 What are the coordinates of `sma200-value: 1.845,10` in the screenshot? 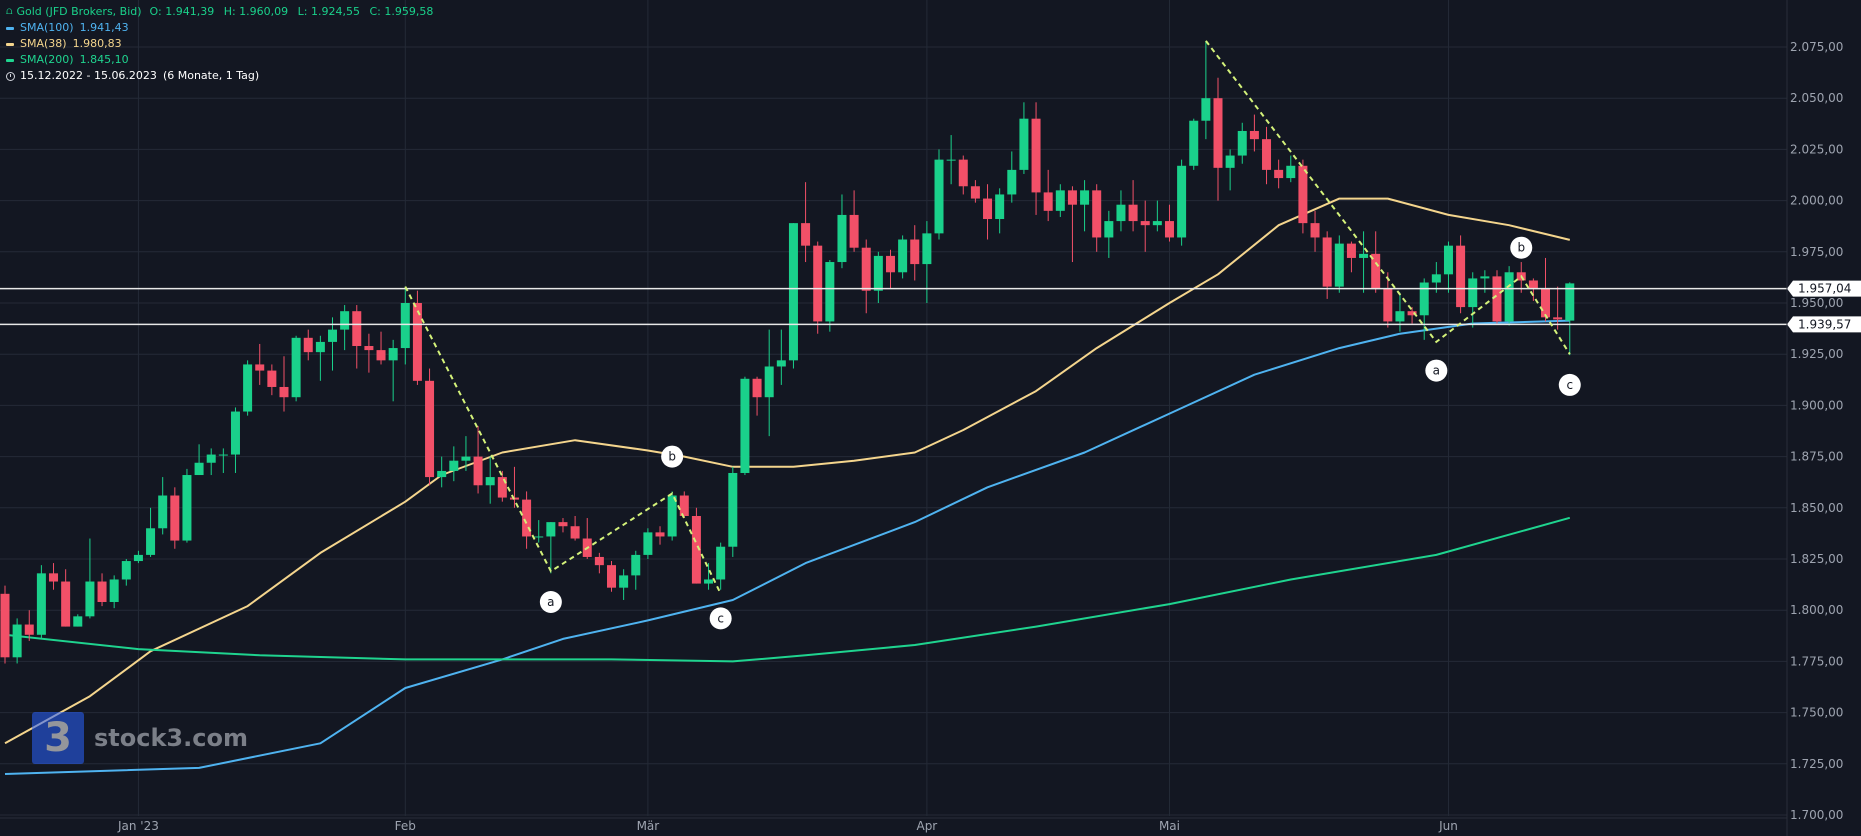 It's located at (104, 59).